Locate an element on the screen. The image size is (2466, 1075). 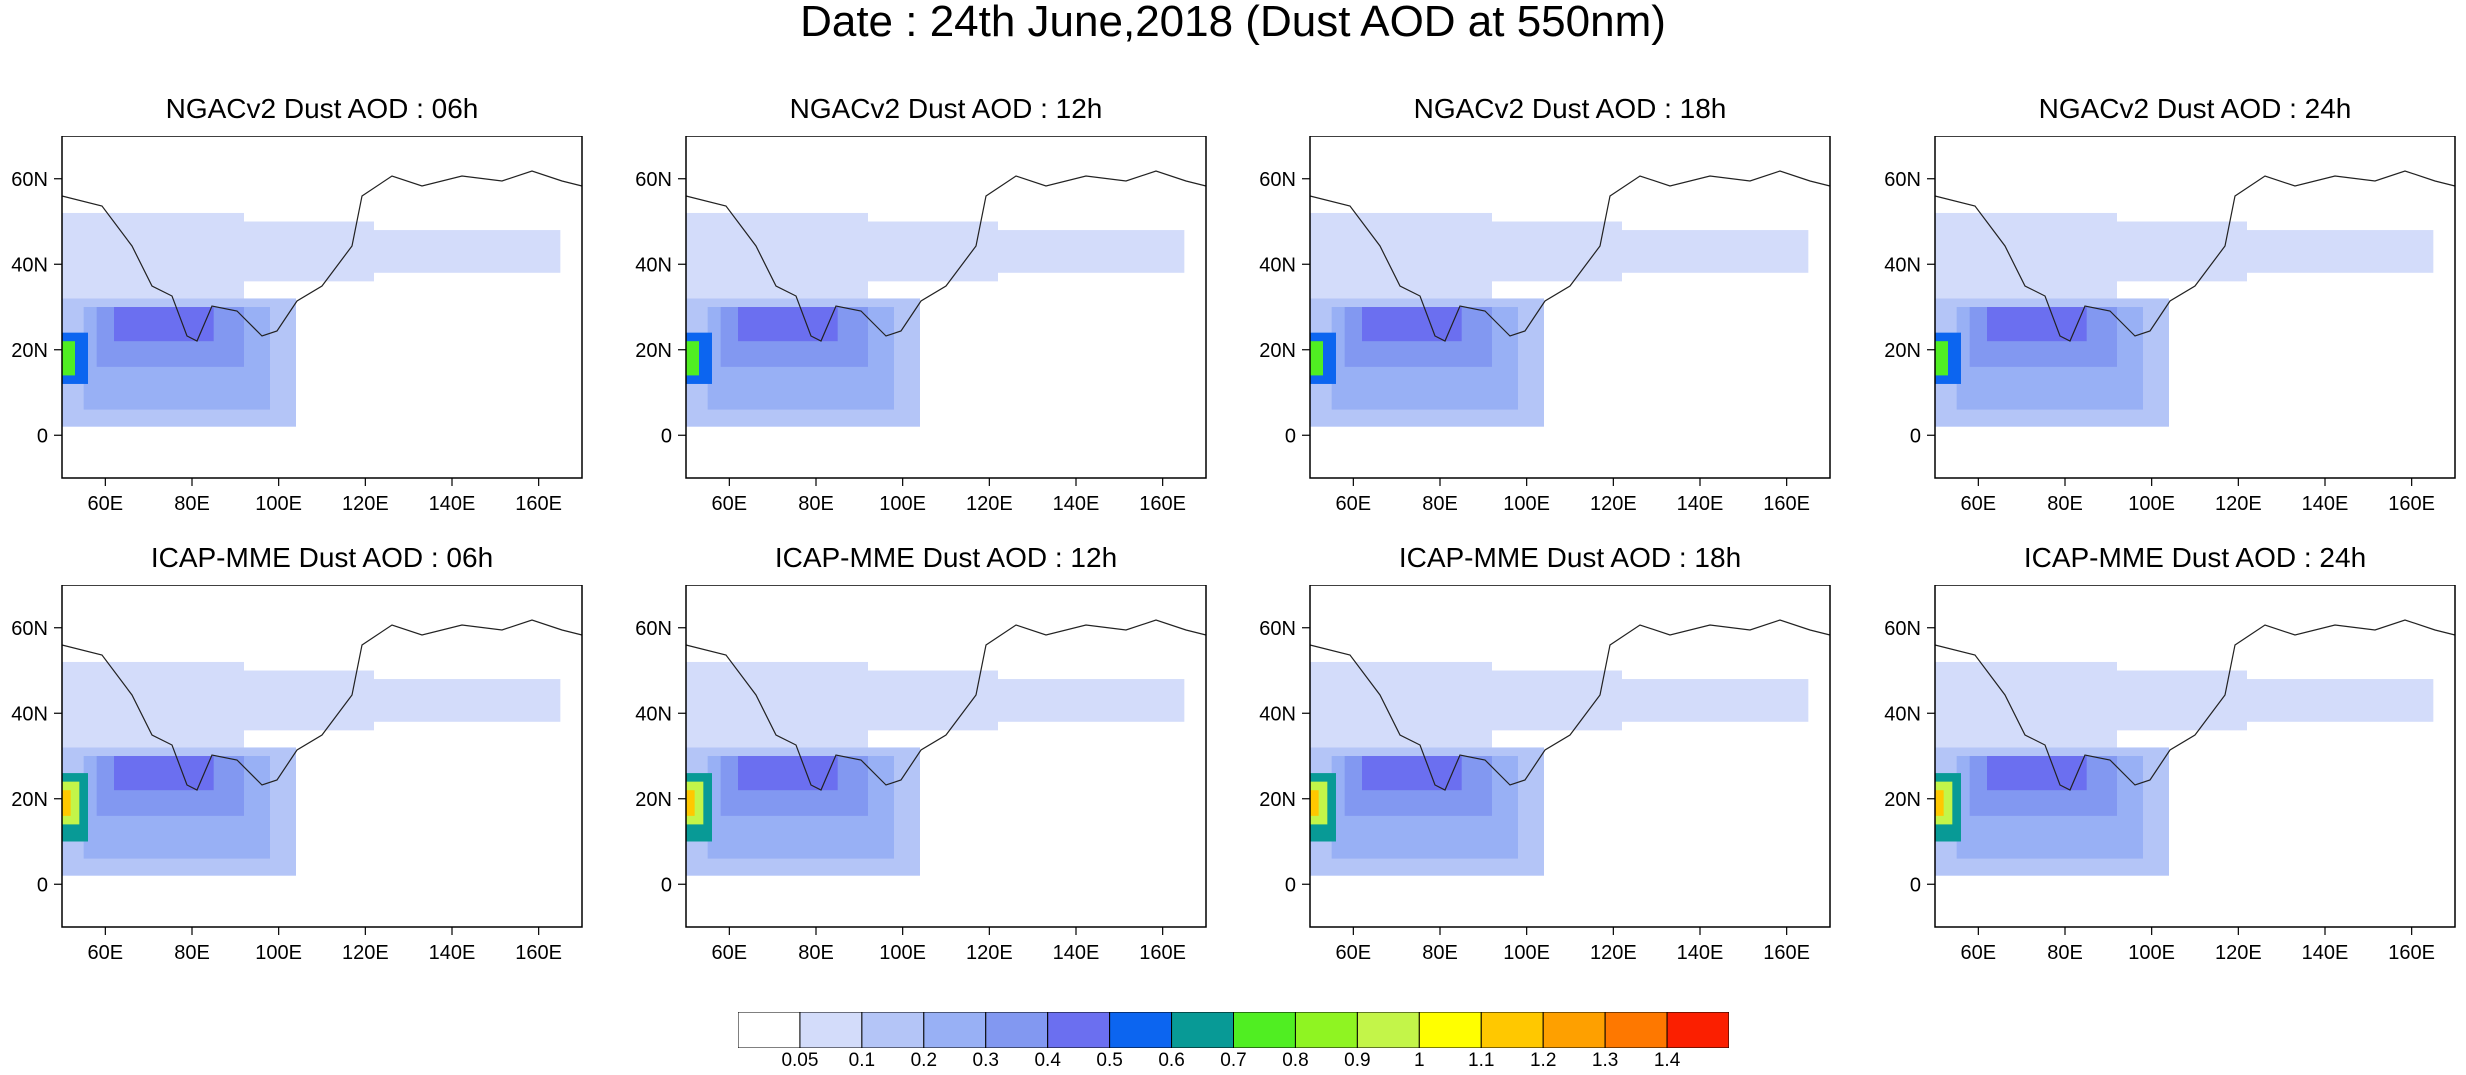
panel-title: ICAP-MME Dust AOD : 24h is located at coordinates (2195, 557).